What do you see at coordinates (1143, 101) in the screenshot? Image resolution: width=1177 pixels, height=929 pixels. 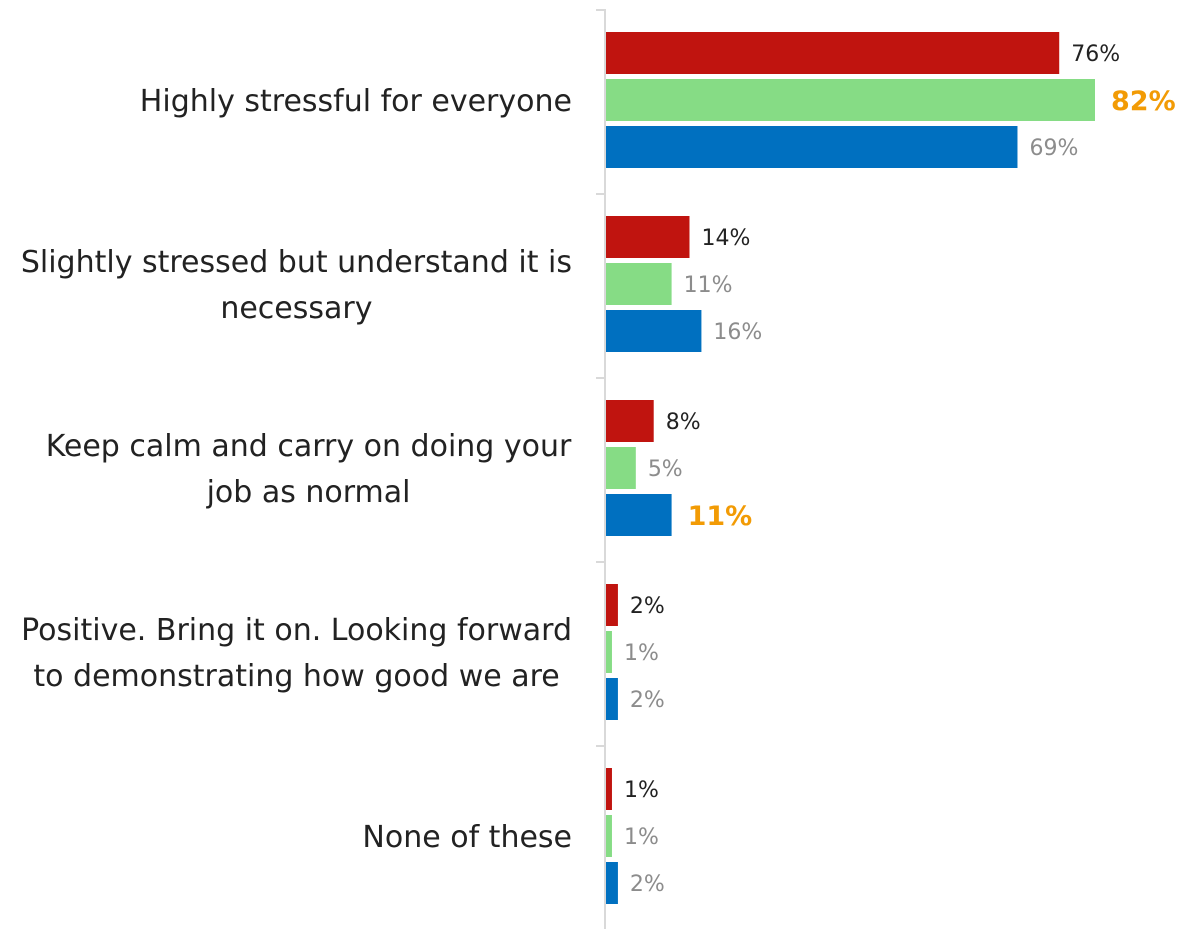 I see `value-label: 82%` at bounding box center [1143, 101].